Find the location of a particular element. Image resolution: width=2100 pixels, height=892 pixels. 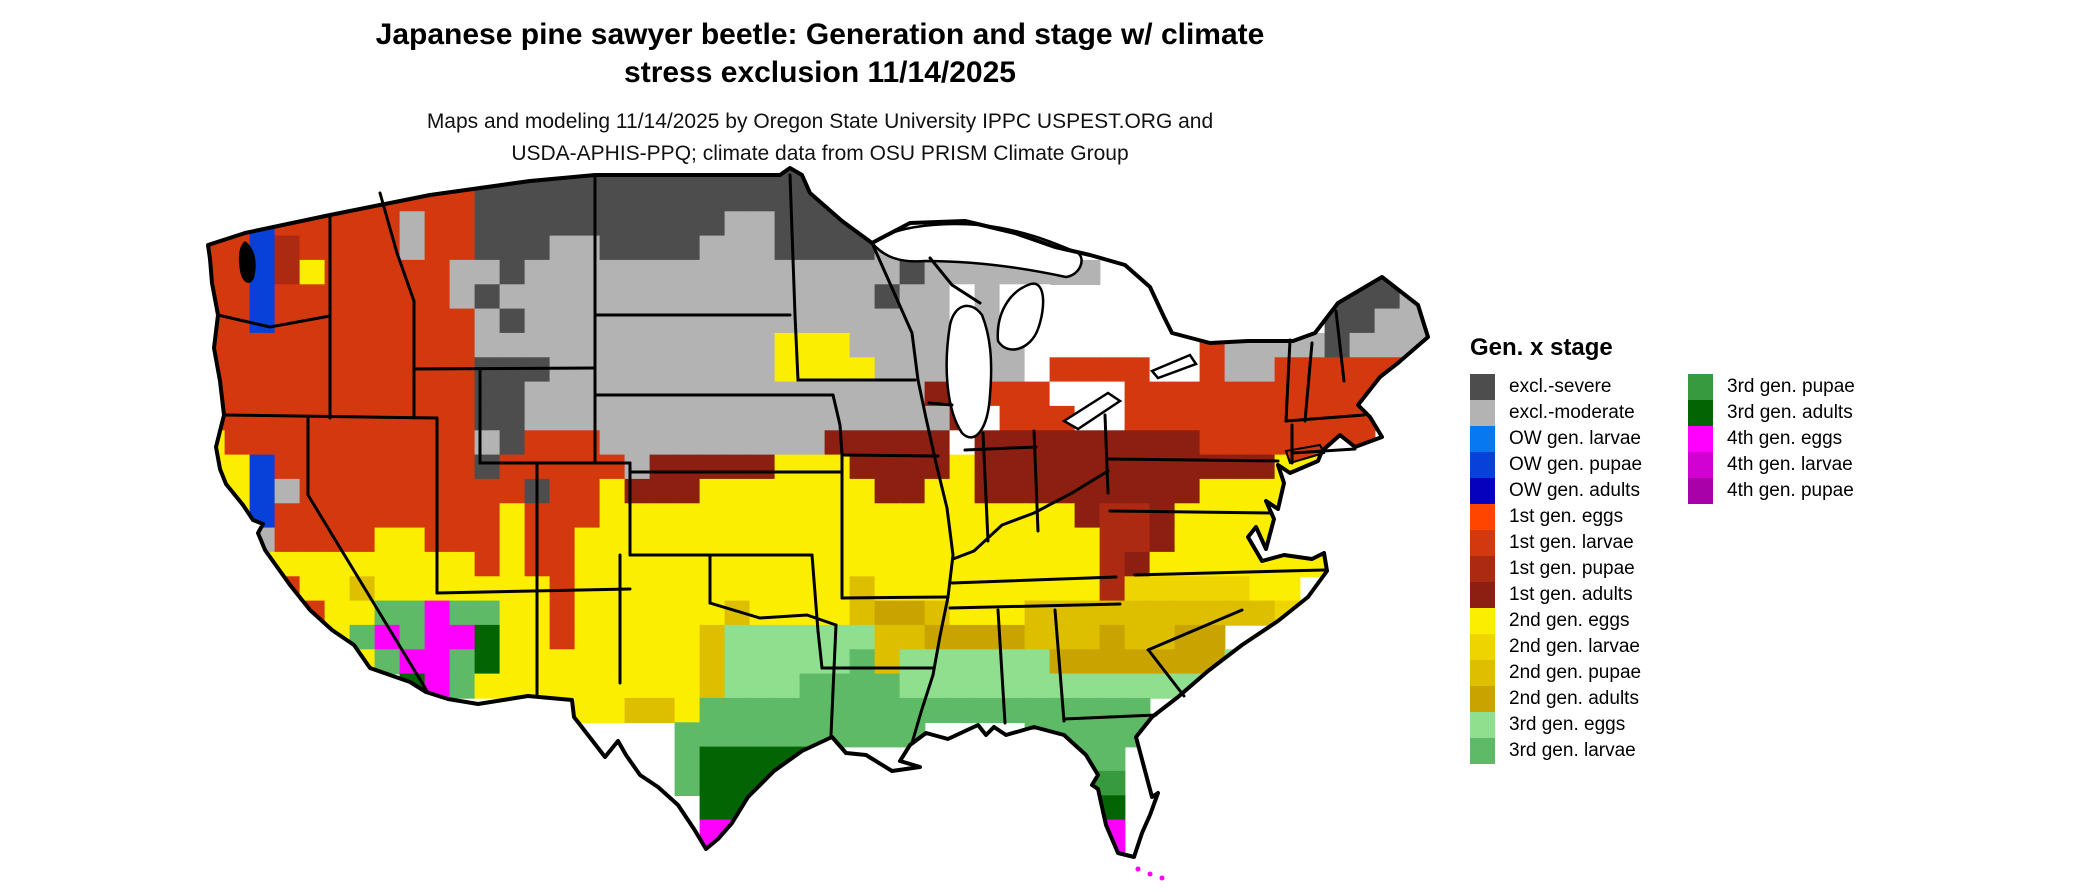

legend-item: 3rd gen. pupae is located at coordinates (1771, 387).